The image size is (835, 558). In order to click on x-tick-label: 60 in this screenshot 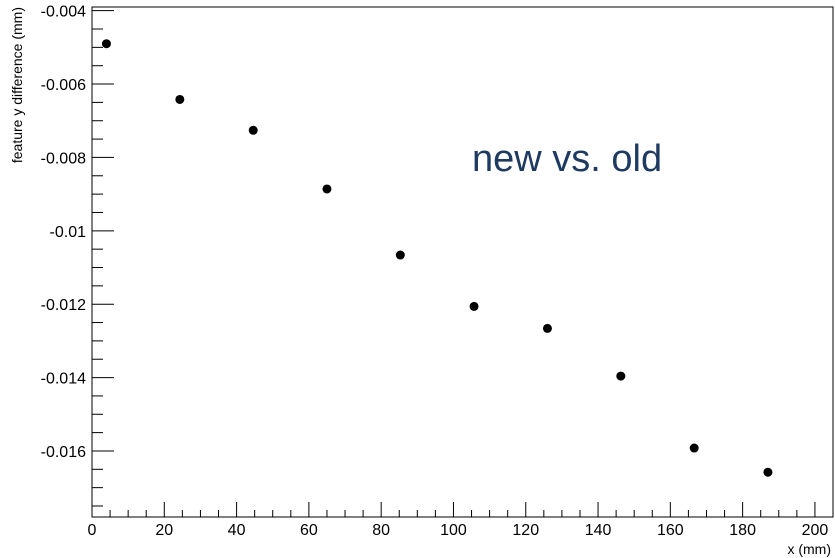, I will do `click(309, 530)`.